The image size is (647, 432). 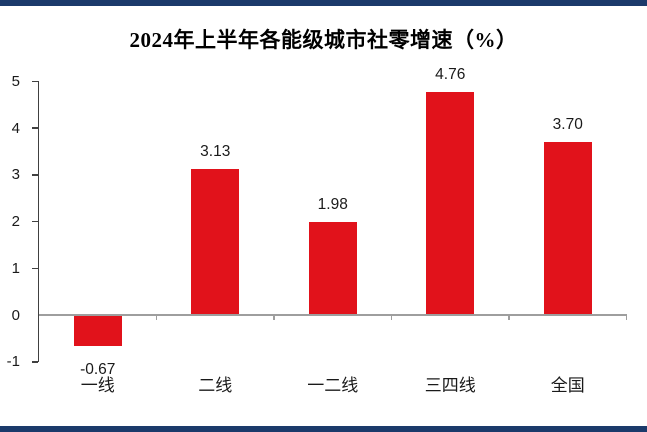 I want to click on chart-title: 2024年上半年各能级城市社零增速（%）, so click(x=323, y=40).